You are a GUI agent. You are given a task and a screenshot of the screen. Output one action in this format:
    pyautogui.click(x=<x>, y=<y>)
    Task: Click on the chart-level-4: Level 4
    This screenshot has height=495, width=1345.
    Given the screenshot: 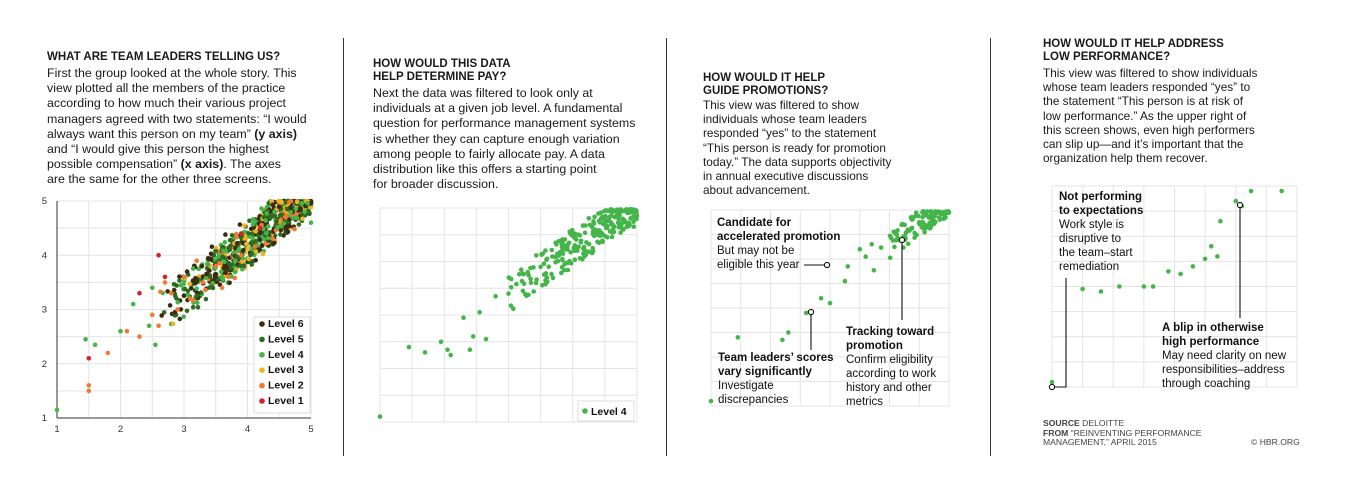 What is the action you would take?
    pyautogui.click(x=508, y=315)
    